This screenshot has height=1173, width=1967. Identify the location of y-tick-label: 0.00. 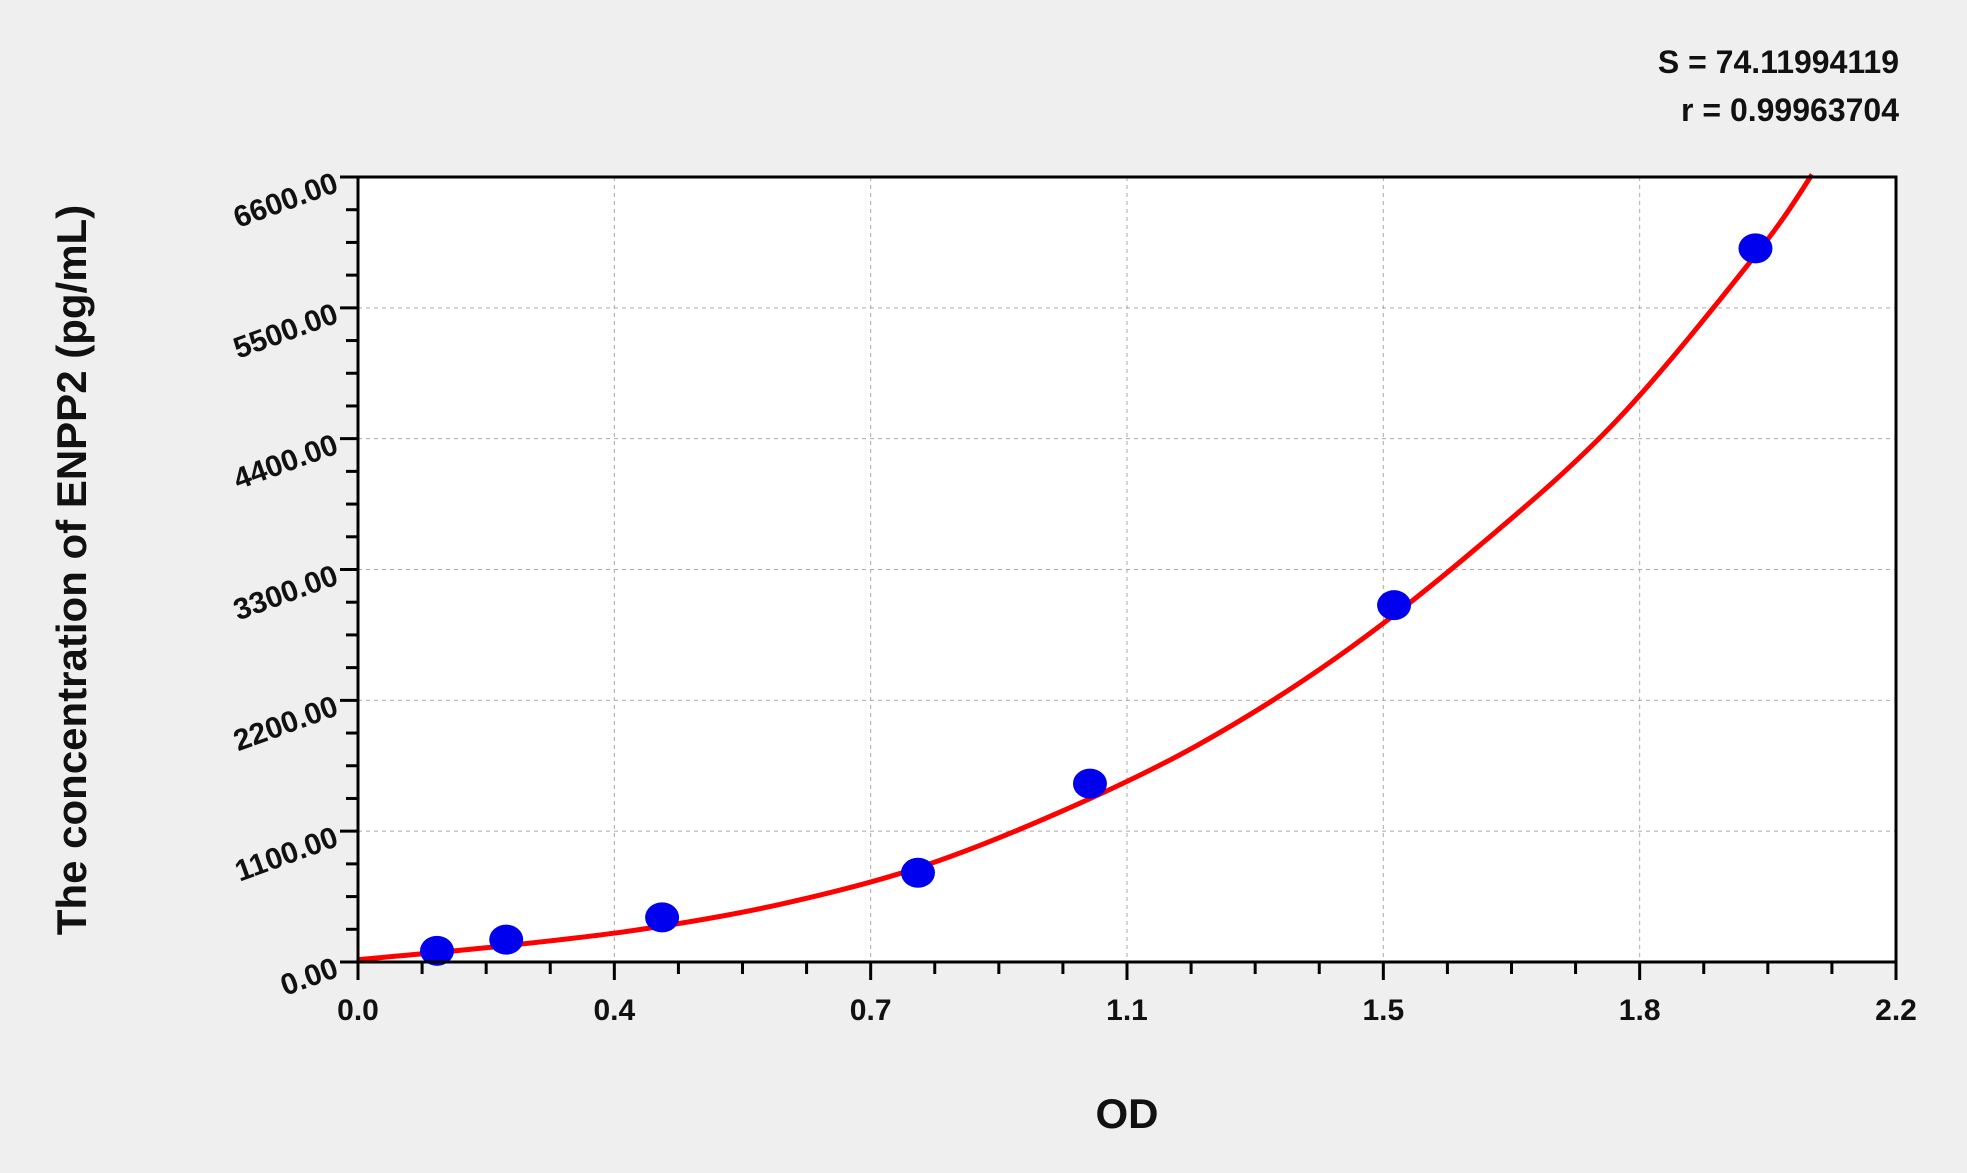
(309, 977).